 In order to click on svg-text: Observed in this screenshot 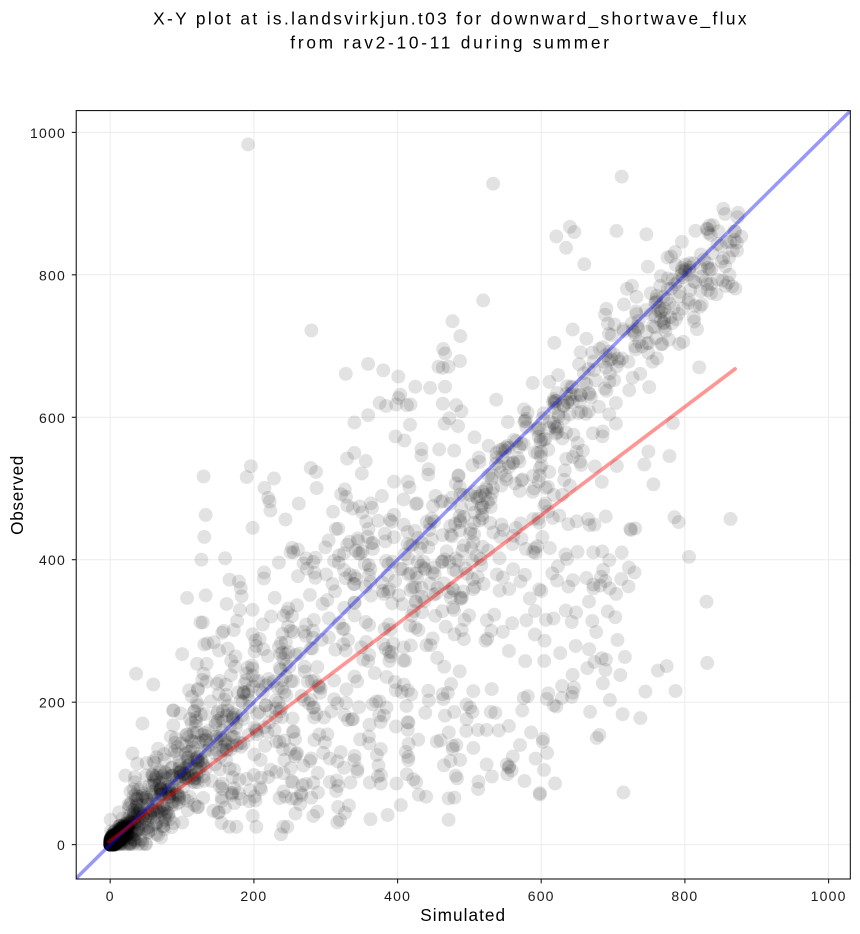, I will do `click(17, 495)`.